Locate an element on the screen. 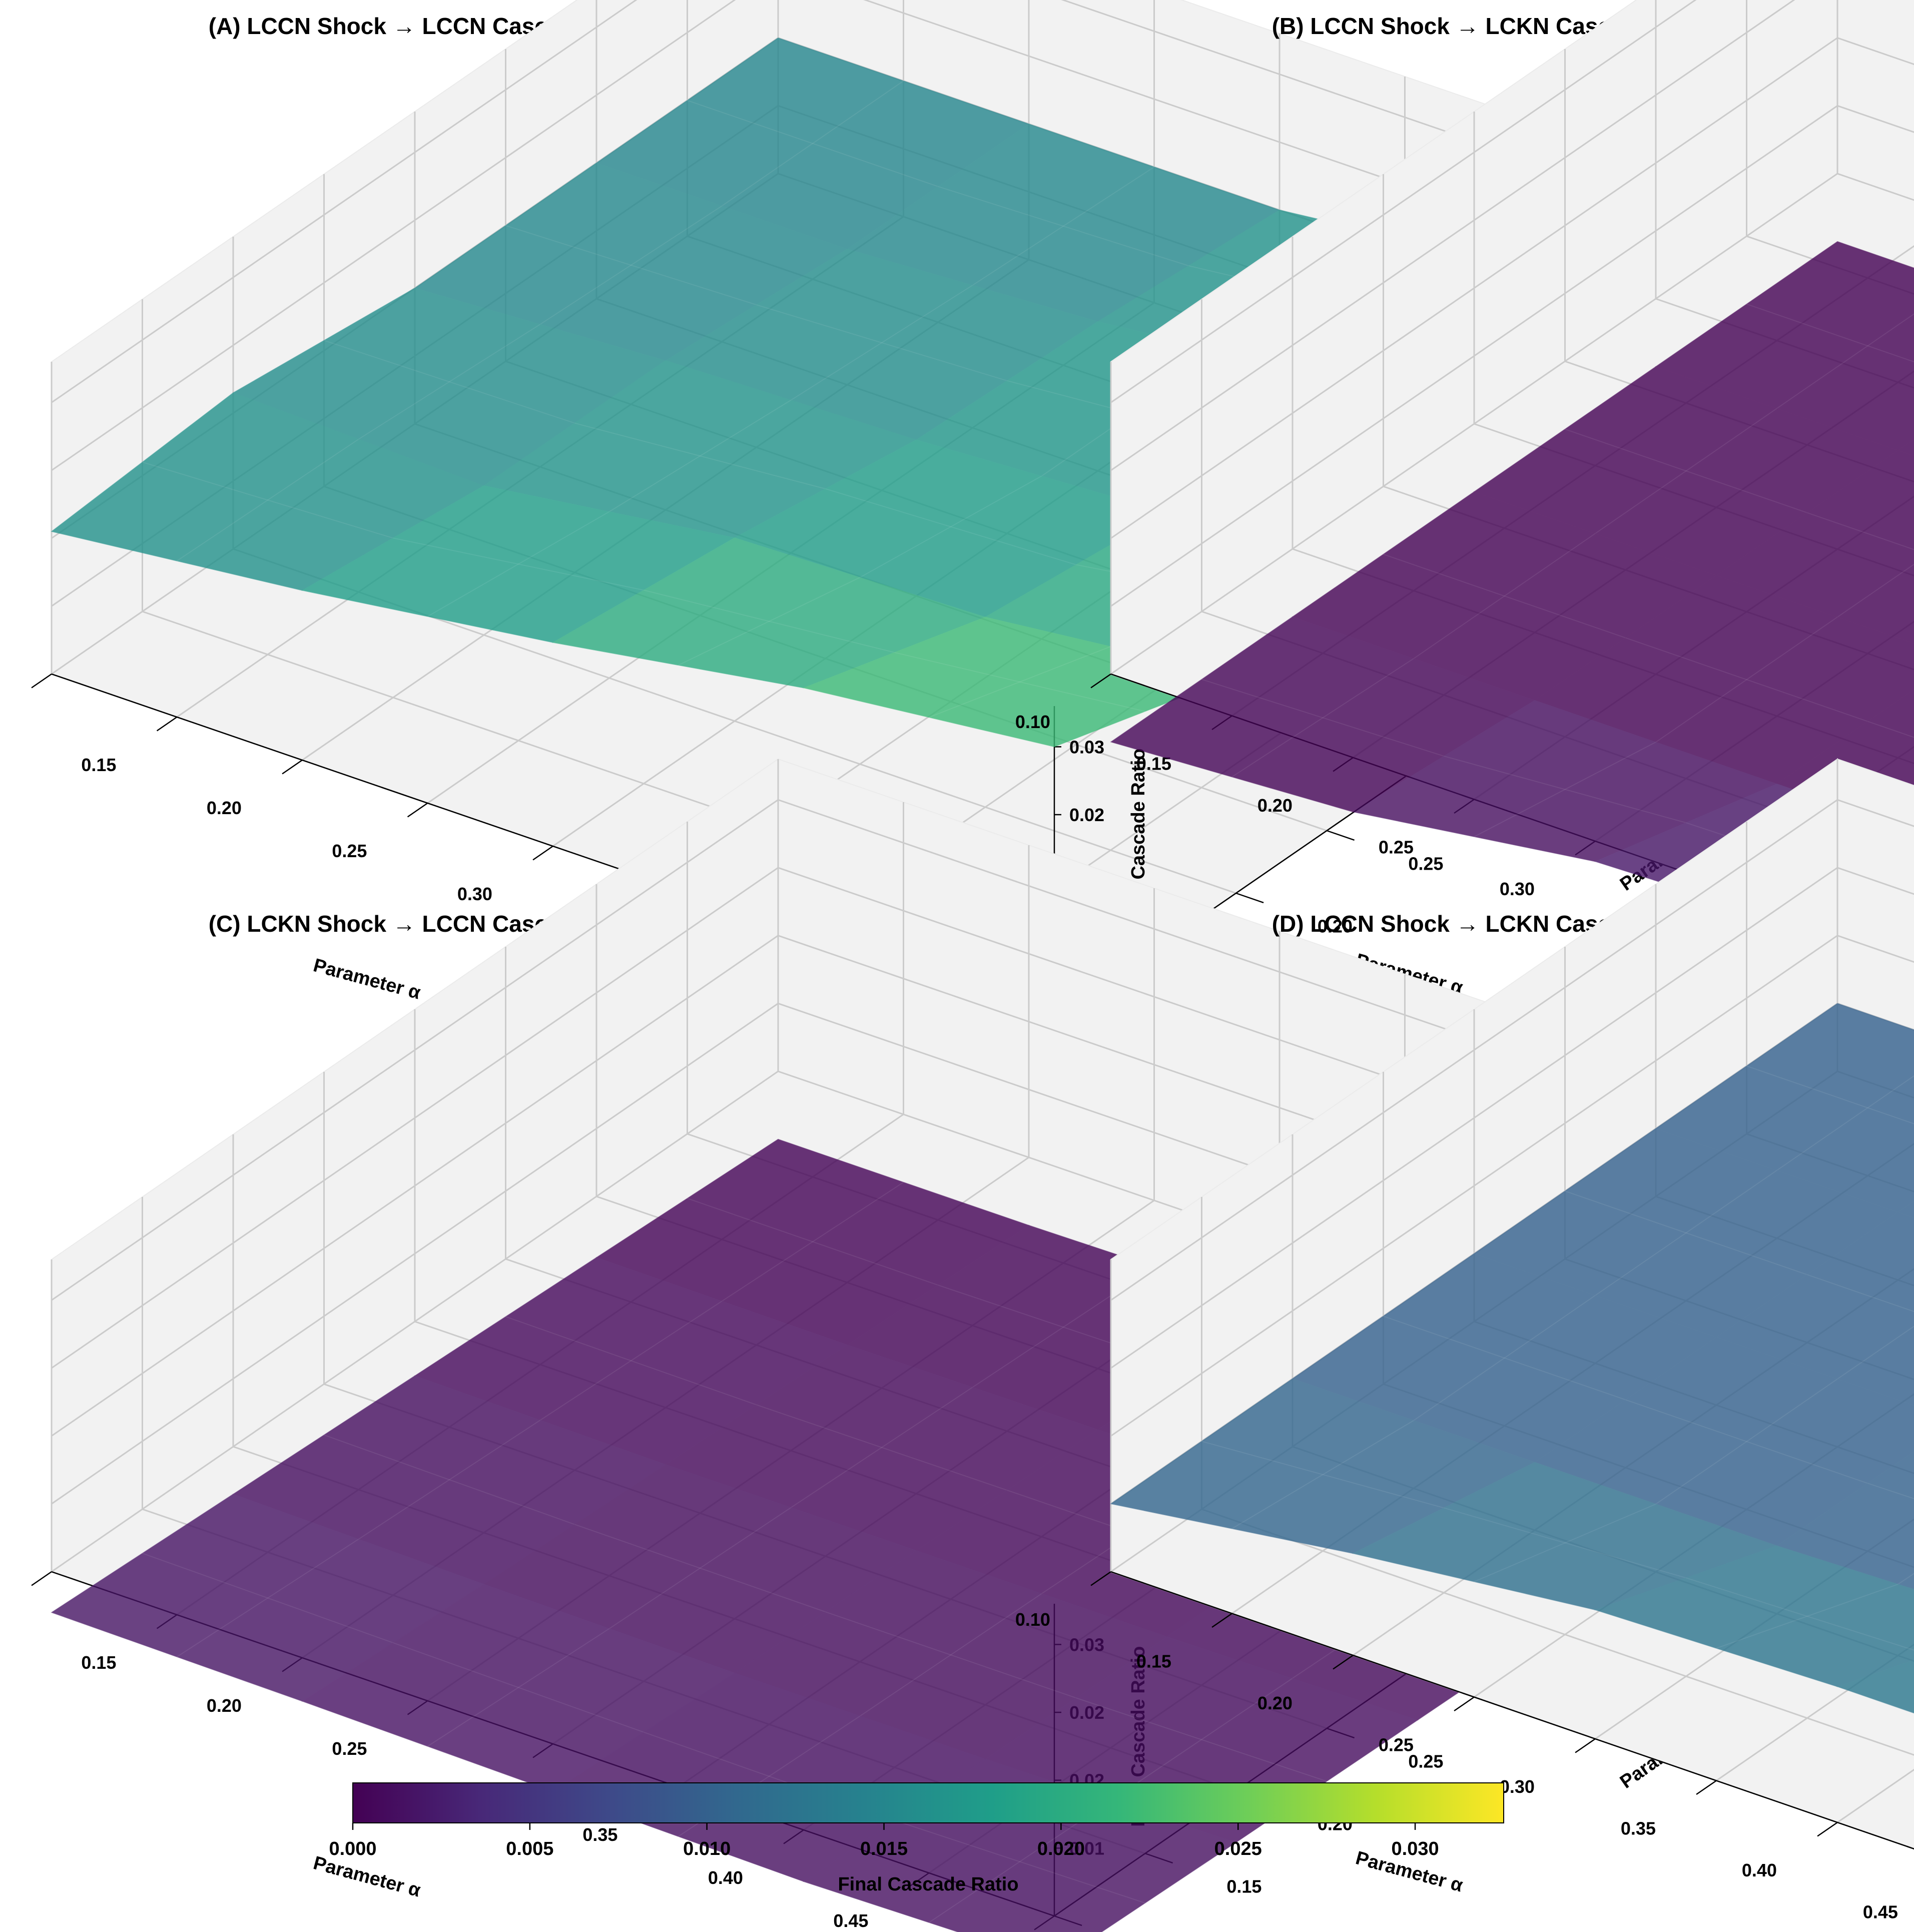  colorbar-tick-label: 0.005 is located at coordinates (529, 1848).